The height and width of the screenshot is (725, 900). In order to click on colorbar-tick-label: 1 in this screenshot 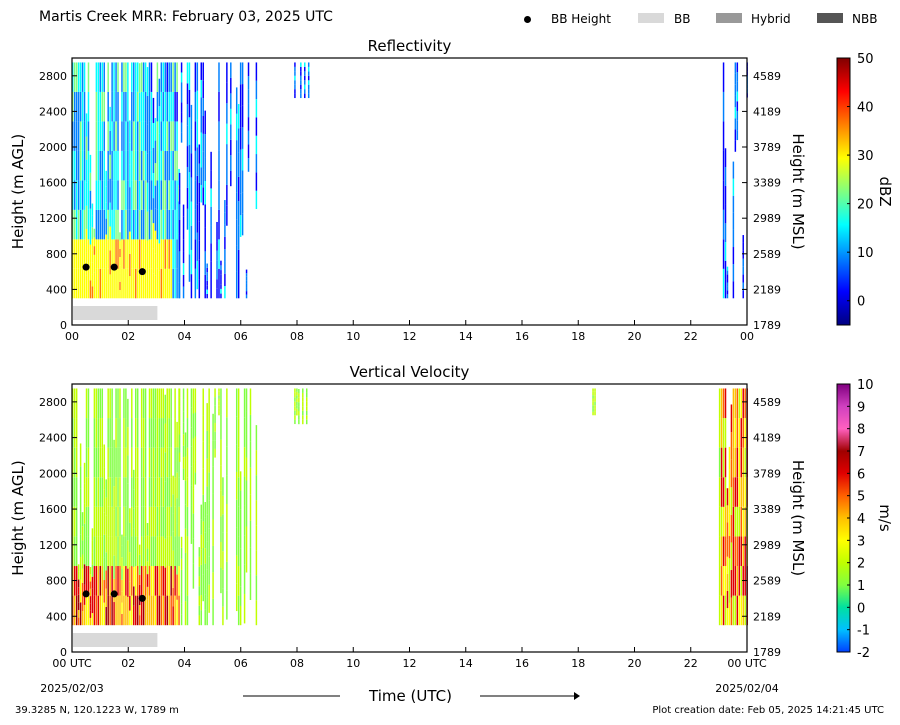, I will do `click(861, 586)`.